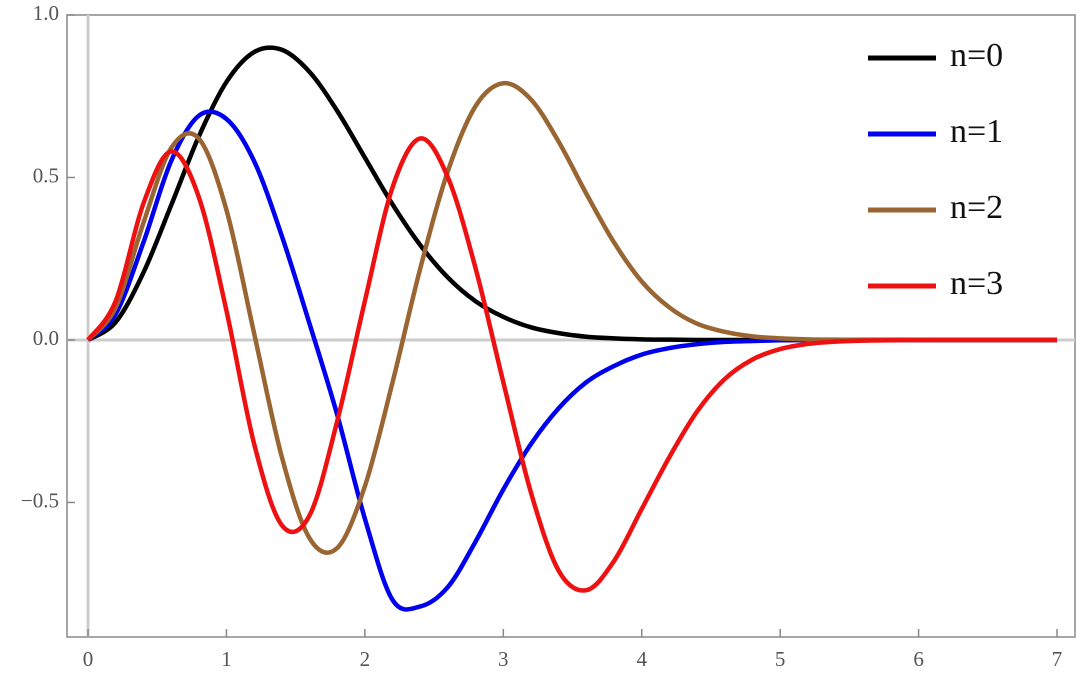 The height and width of the screenshot is (682, 1080). I want to click on legend-label: n=3, so click(976, 283).